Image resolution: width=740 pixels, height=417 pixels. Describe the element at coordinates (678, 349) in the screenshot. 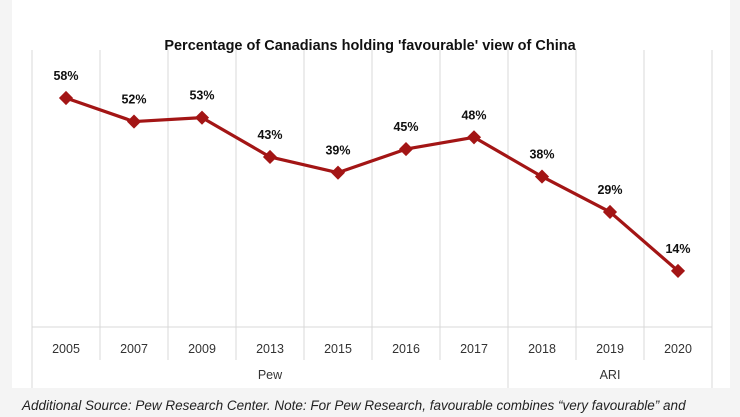

I see `x-tick-label: 2020` at that location.